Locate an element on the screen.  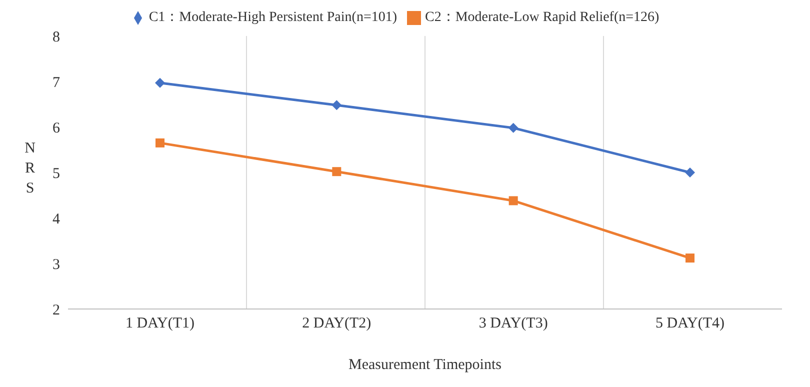
y-tick-label: 3 is located at coordinates (56, 264).